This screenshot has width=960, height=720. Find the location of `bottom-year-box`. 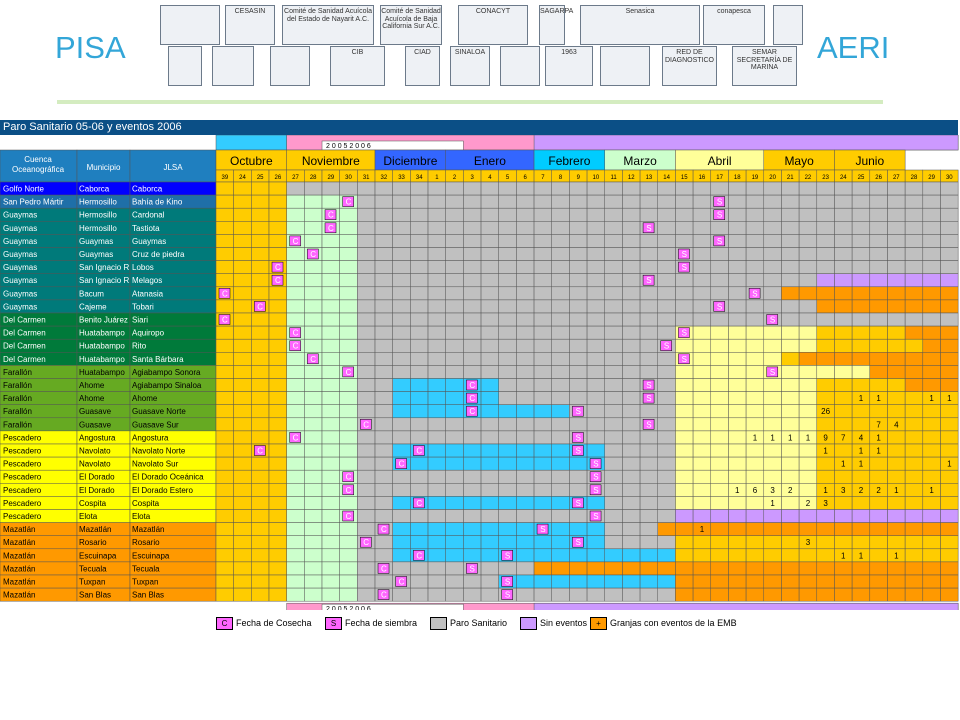

bottom-year-box is located at coordinates (392, 606).